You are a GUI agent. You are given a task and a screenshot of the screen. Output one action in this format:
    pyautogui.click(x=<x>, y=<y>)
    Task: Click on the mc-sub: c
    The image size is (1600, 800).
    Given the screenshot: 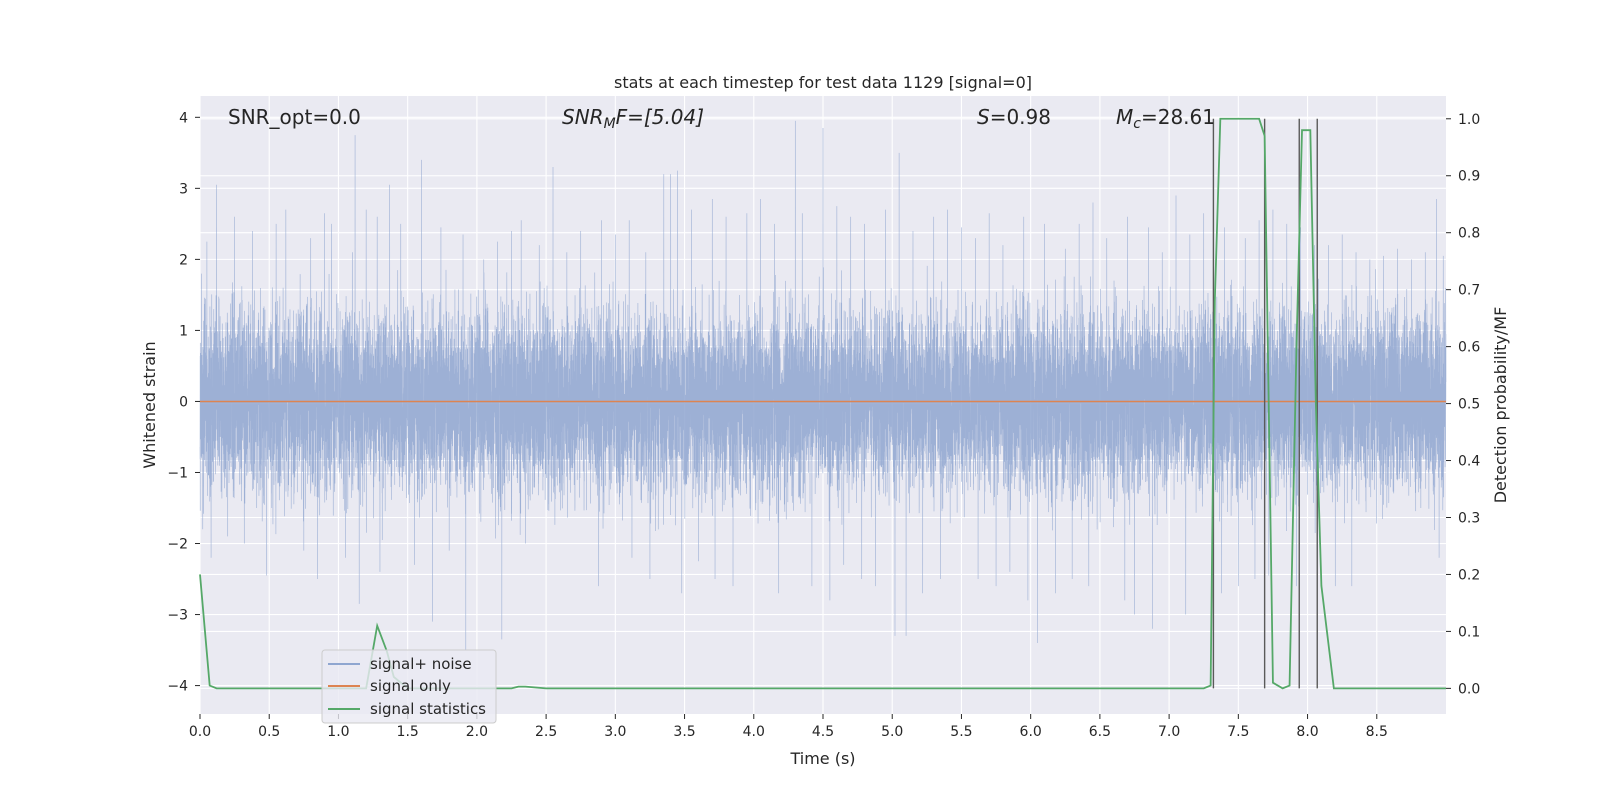 What is the action you would take?
    pyautogui.click(x=1137, y=124)
    